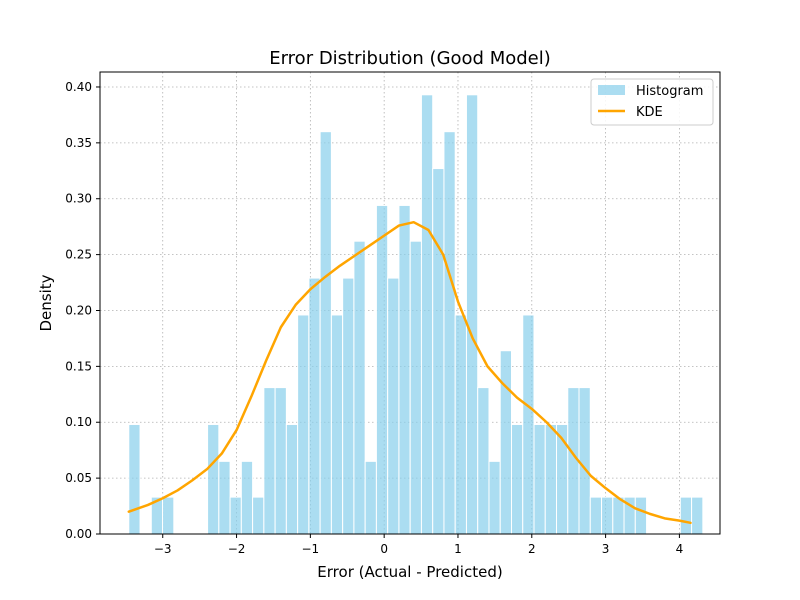 This screenshot has height=600, width=800. What do you see at coordinates (78, 143) in the screenshot?
I see `y-tick-label: 0.35` at bounding box center [78, 143].